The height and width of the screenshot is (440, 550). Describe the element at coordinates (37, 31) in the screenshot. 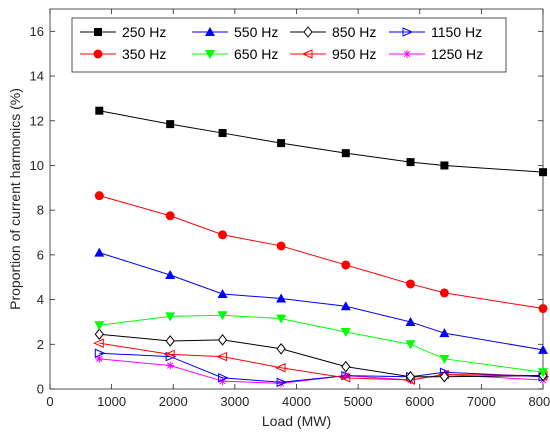

I see `y-tick-label: 16` at that location.